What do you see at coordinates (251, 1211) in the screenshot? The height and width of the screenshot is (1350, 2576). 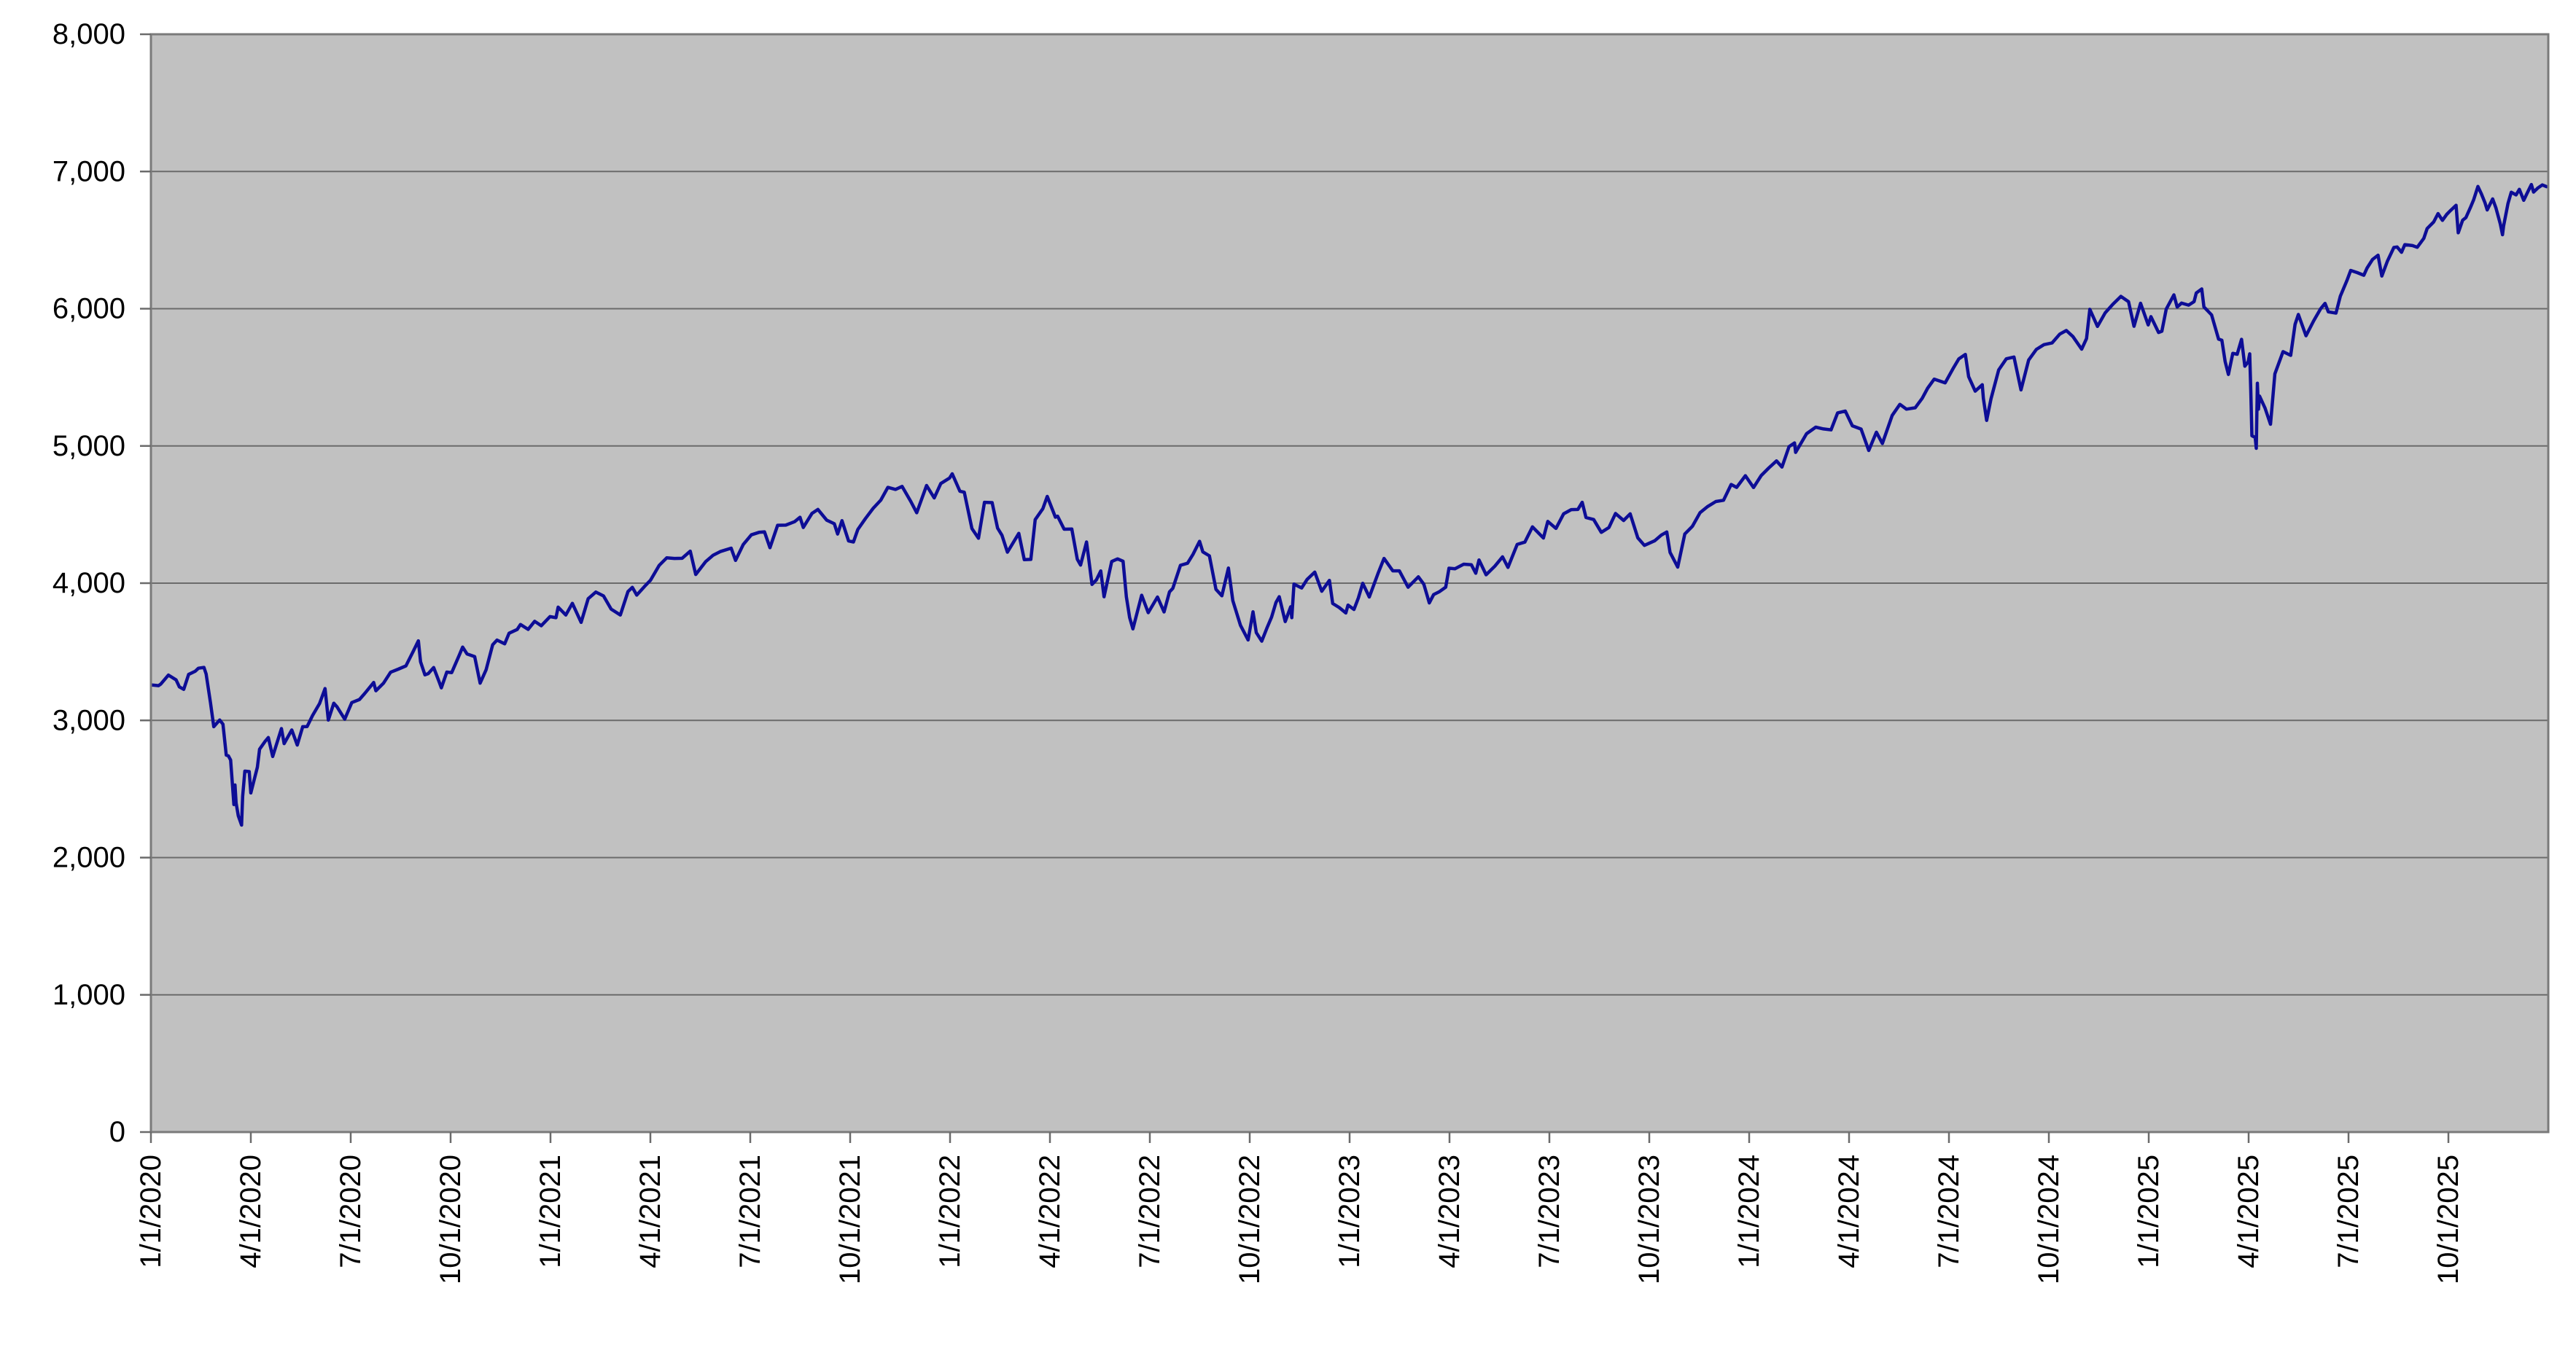 I see `x-axis-tick-label: 4/1/2020` at bounding box center [251, 1211].